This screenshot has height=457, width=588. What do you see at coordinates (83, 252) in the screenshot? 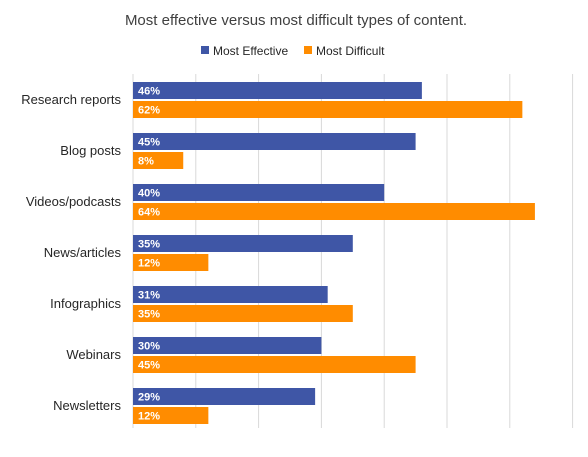
I see `category-label: News/articles` at bounding box center [83, 252].